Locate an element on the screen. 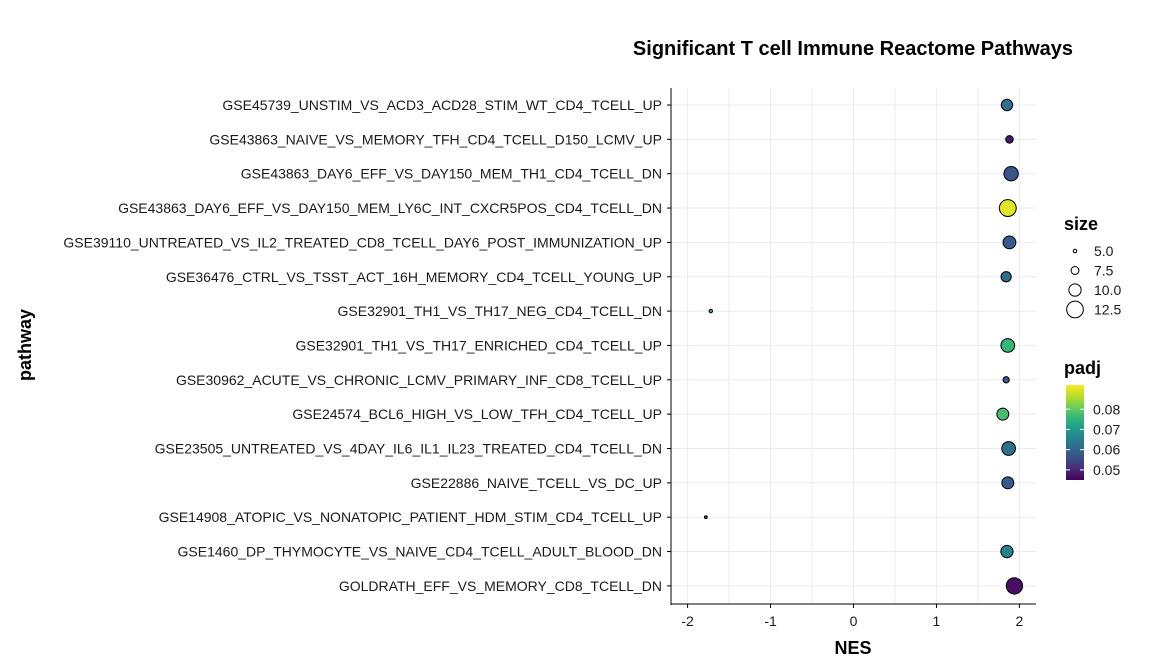 The image size is (1152, 672). x-tick-label: 2 is located at coordinates (1020, 621).